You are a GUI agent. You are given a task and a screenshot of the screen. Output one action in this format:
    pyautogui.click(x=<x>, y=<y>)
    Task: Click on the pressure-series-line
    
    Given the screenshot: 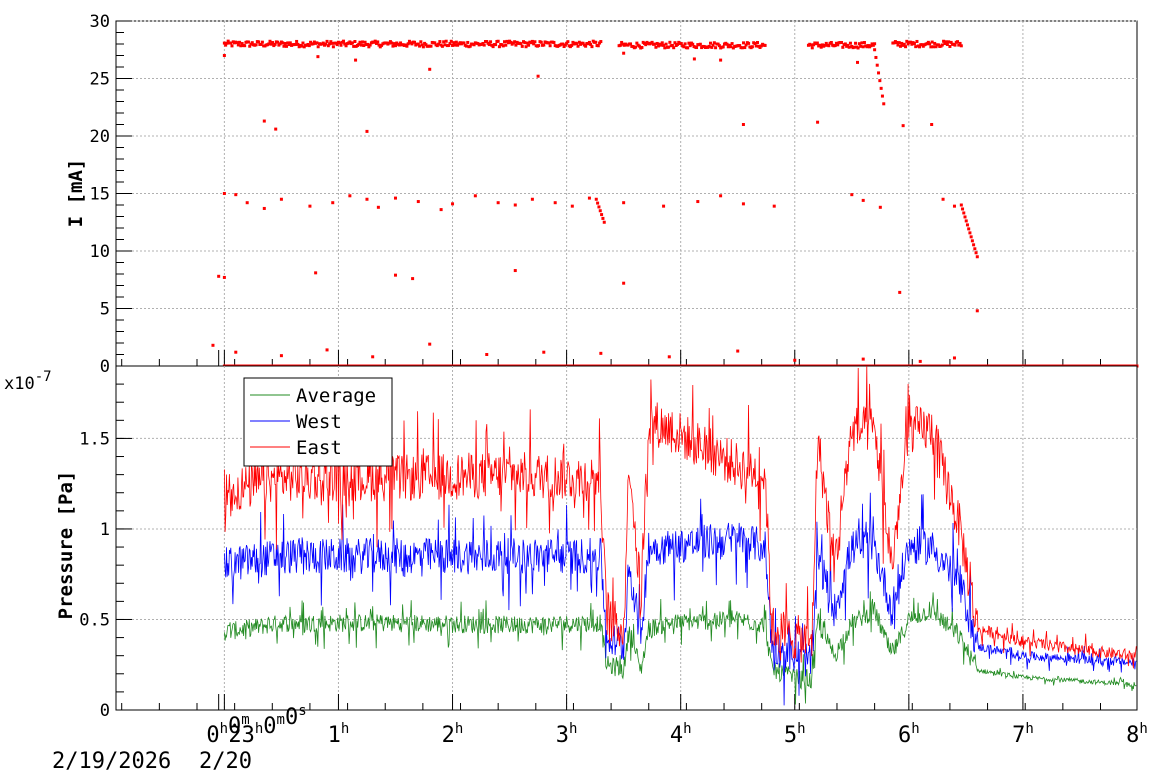 What is the action you would take?
    pyautogui.click(x=680, y=648)
    